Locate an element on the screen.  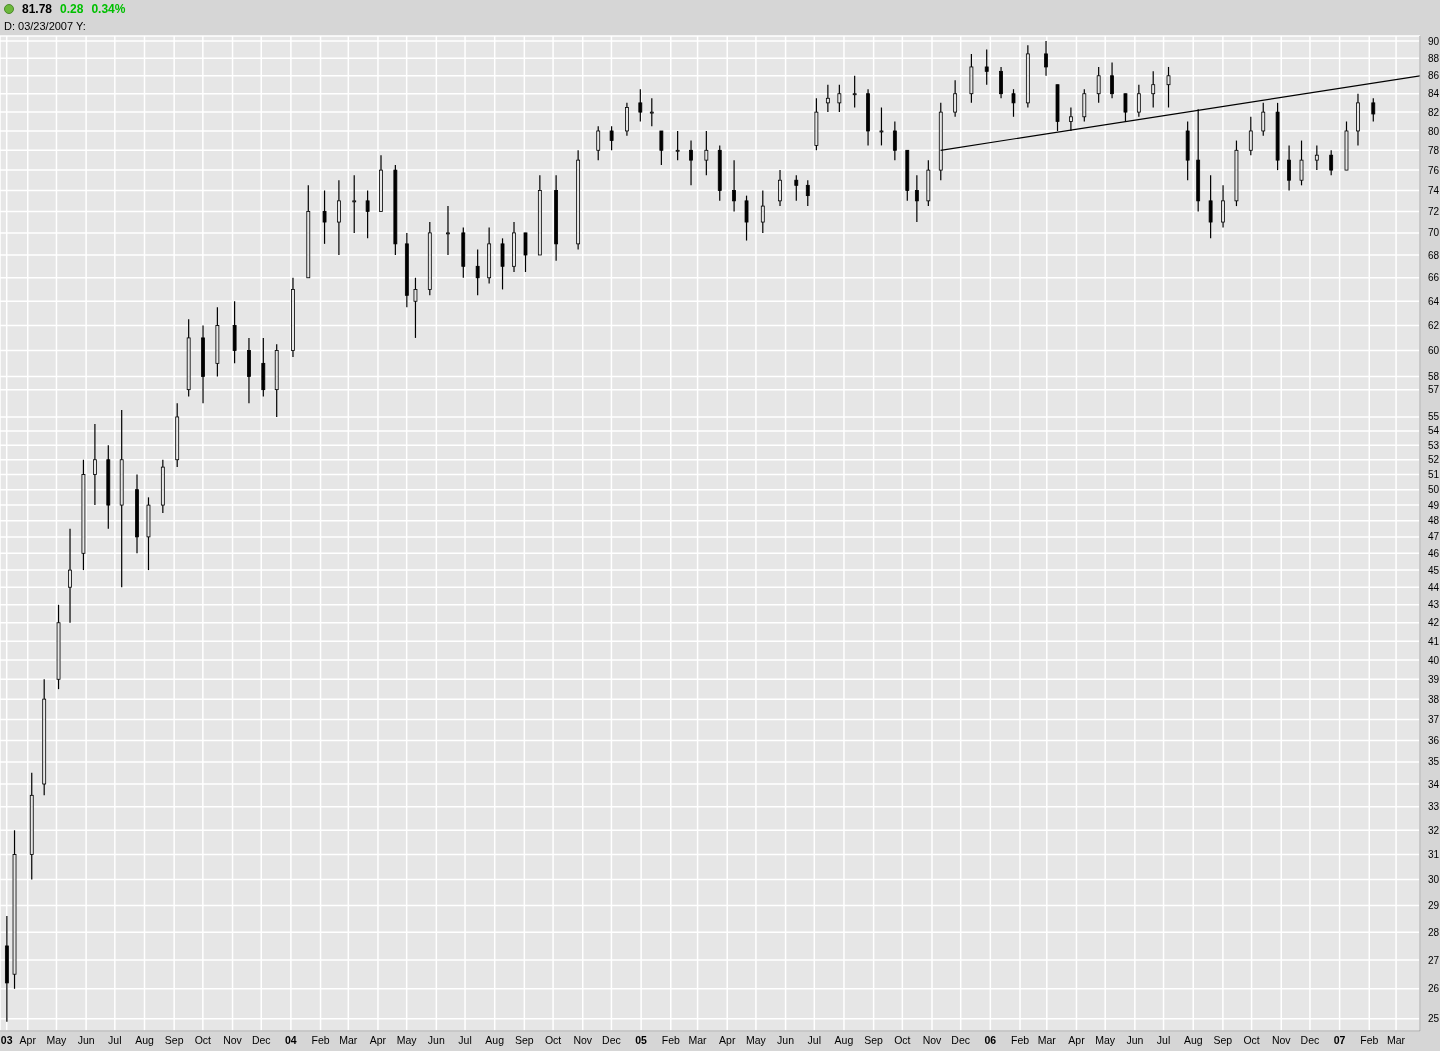
y-tick-label: 76 is located at coordinates (1434, 170).